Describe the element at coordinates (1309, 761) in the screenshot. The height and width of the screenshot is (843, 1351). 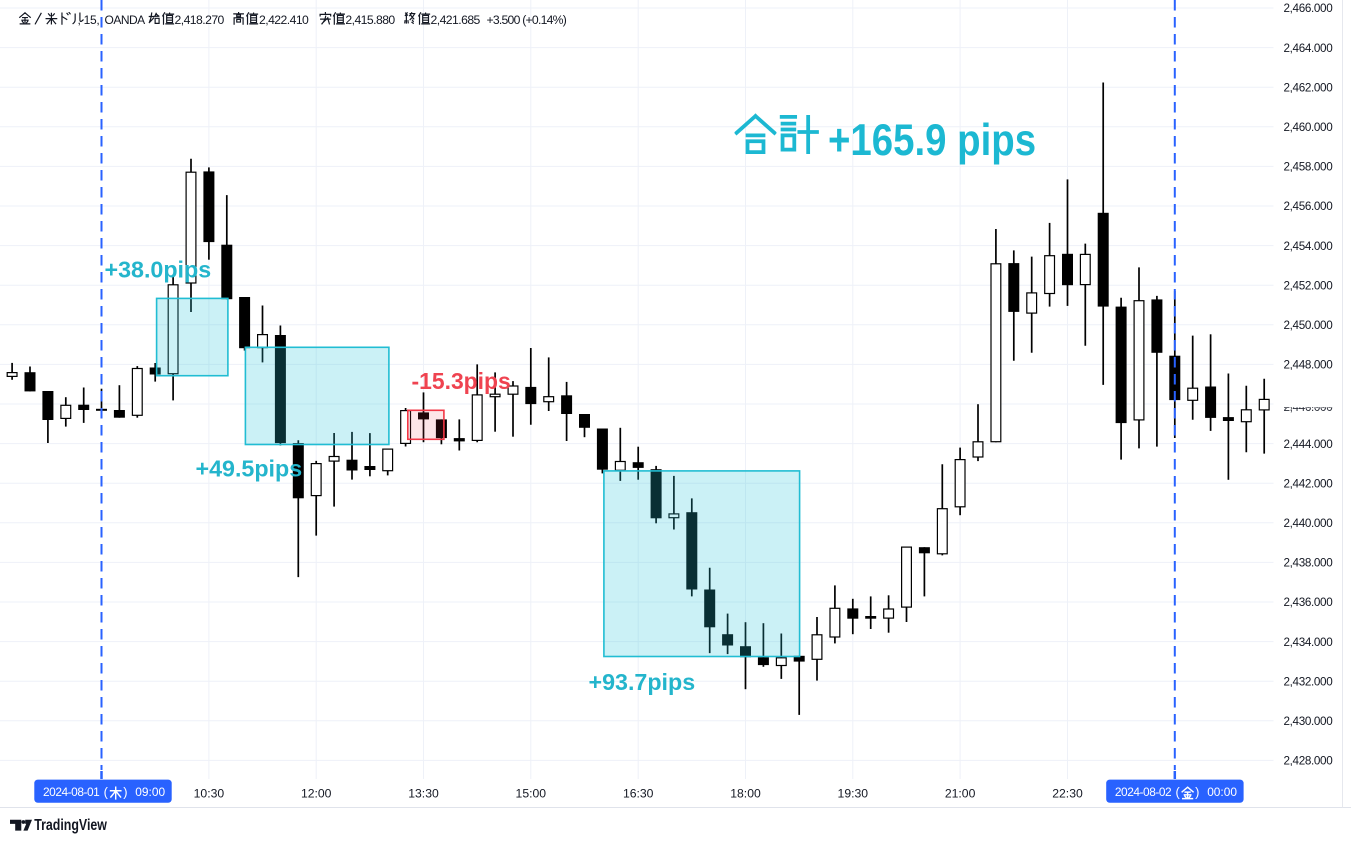
I see `svg-text: 2,428.000` at that location.